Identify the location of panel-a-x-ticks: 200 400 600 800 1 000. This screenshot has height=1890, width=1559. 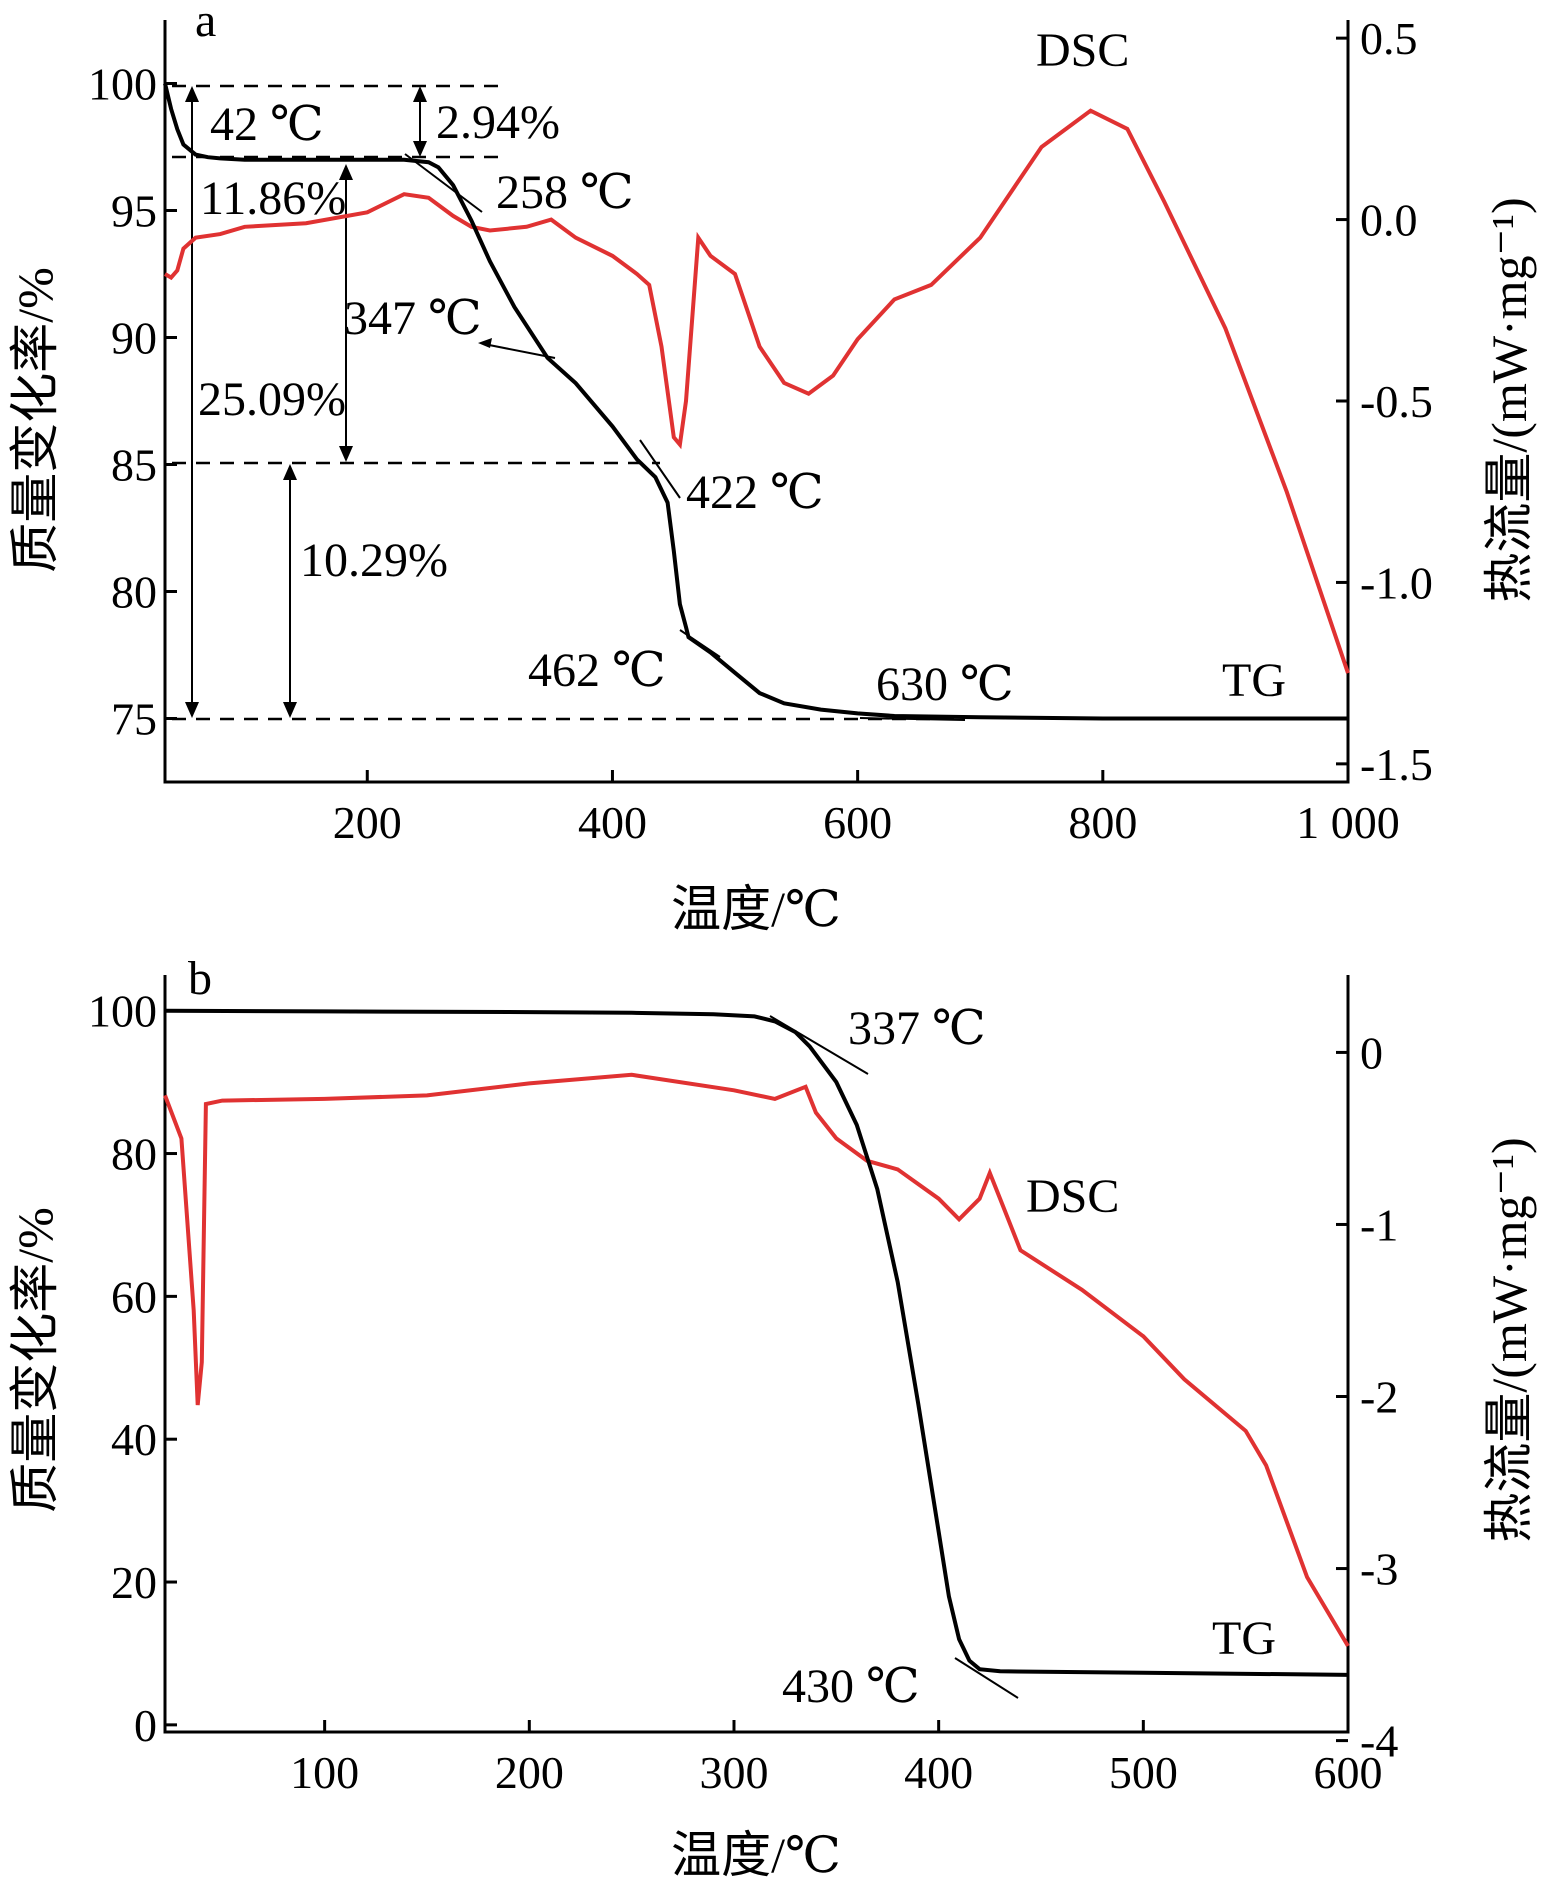
(866, 809).